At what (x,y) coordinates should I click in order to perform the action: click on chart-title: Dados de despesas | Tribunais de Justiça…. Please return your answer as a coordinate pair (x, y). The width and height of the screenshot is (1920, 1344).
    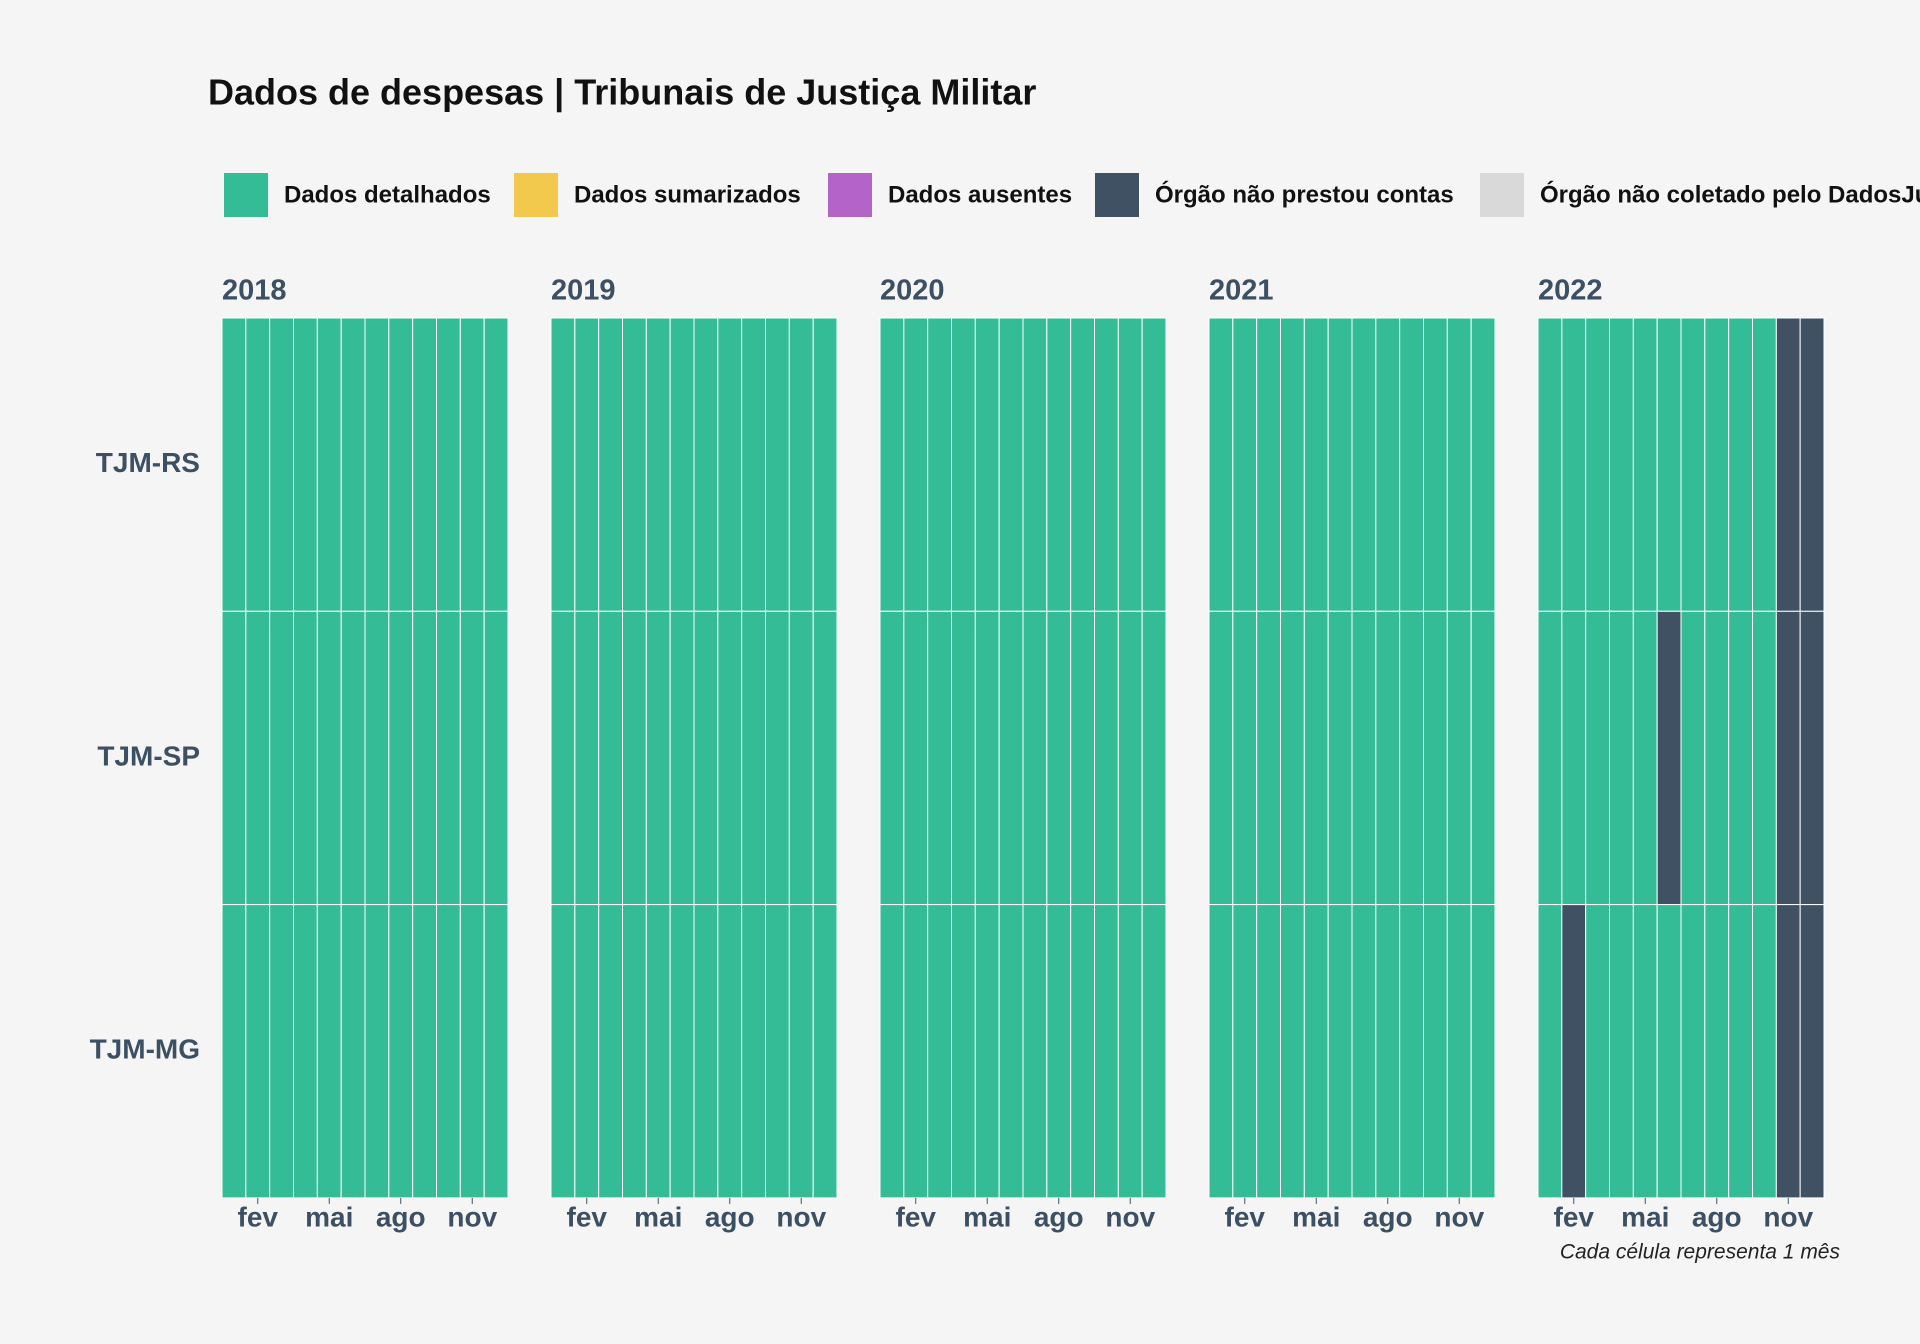
    Looking at the image, I should click on (622, 93).